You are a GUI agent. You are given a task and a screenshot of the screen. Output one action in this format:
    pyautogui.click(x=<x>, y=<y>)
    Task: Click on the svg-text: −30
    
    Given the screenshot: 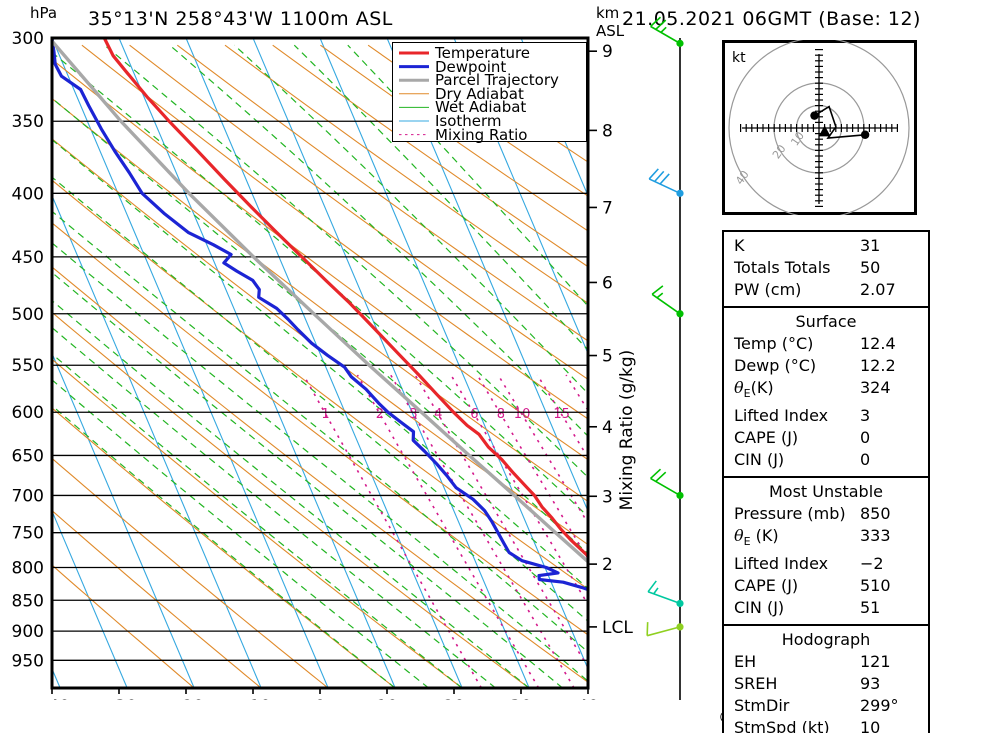 What is the action you would take?
    pyautogui.click(x=119, y=698)
    